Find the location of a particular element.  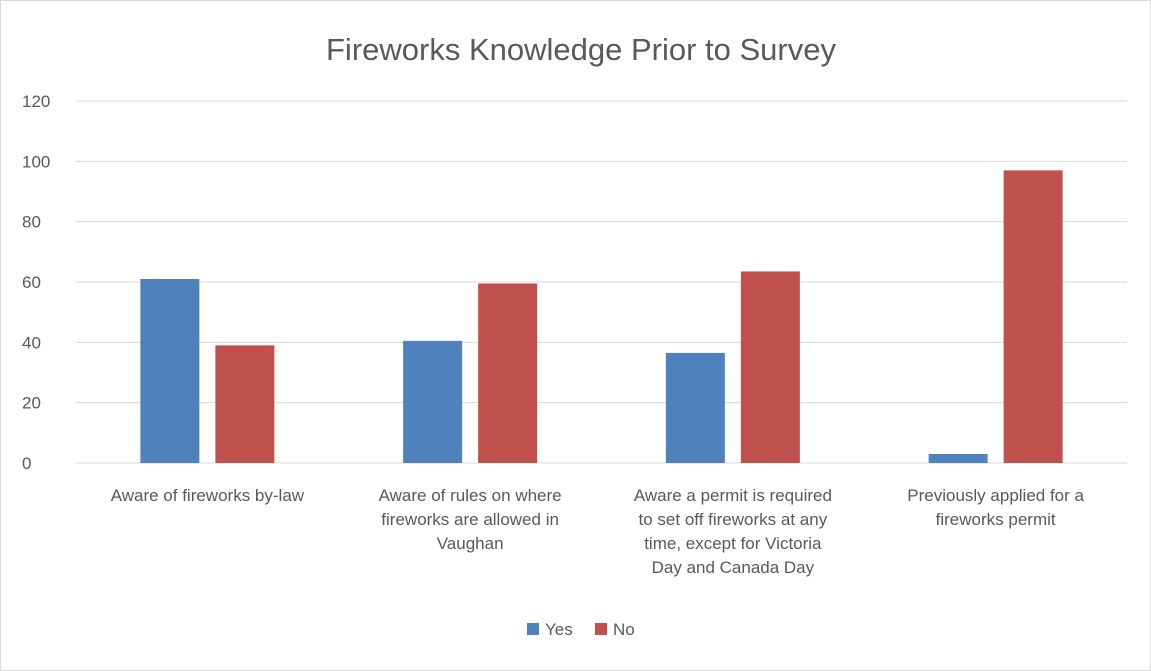

x-category-label-line: Vaughan is located at coordinates (470, 543).